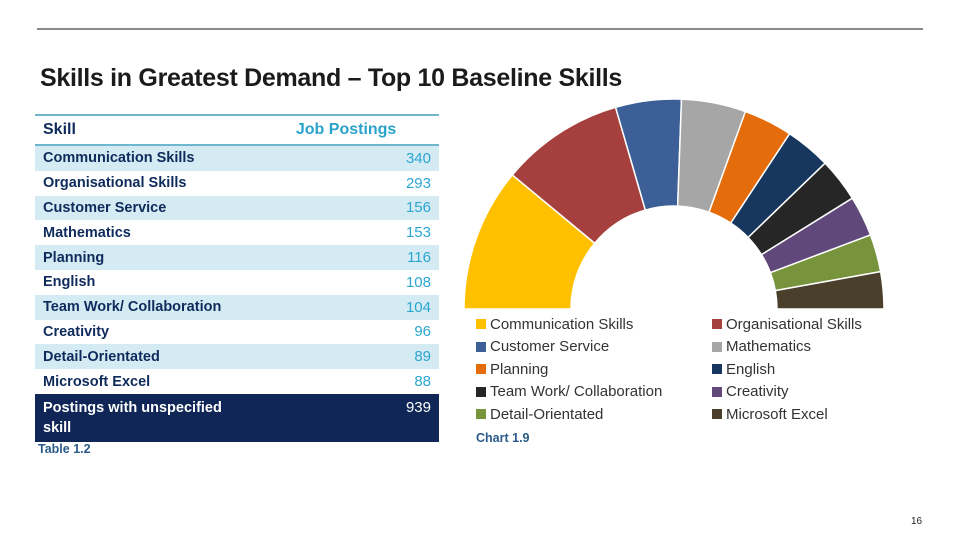 This screenshot has width=960, height=540. I want to click on summary-row: Postings with unspecified skill 939, so click(237, 417).